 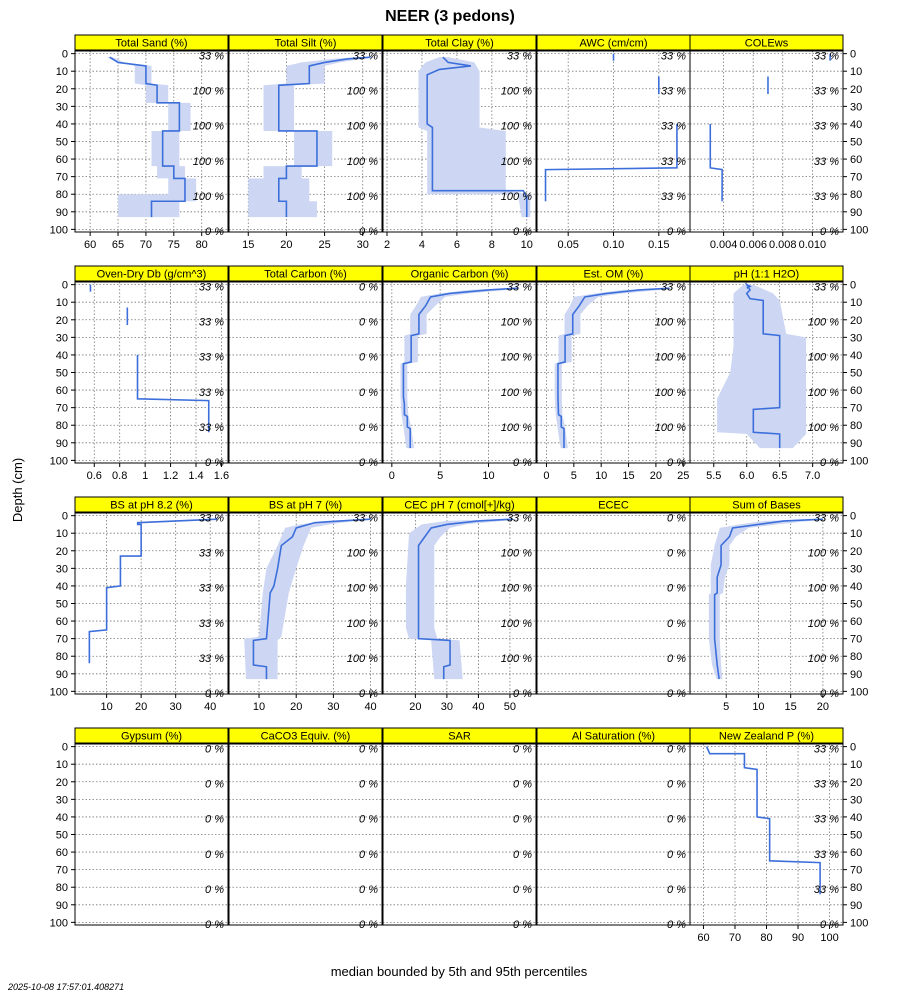 I want to click on median-segment, so click(x=153, y=591).